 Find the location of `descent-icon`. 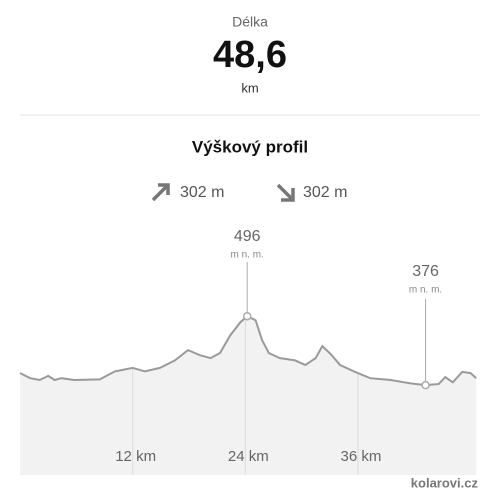

descent-icon is located at coordinates (285, 192).